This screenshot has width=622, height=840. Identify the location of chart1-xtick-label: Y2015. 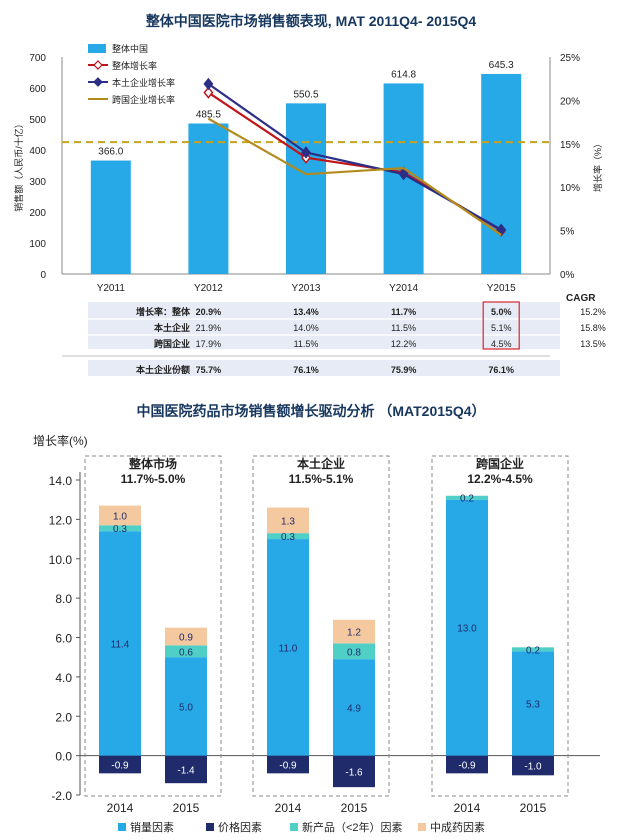
(501, 288).